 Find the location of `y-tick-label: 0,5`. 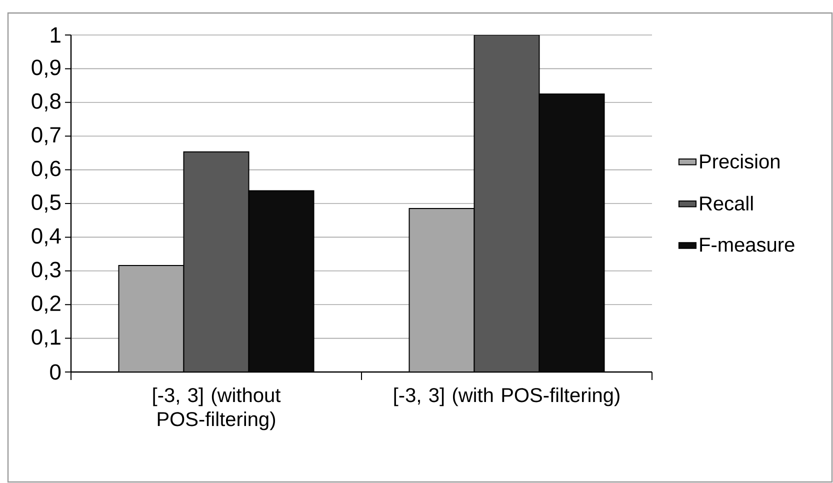

y-tick-label: 0,5 is located at coordinates (46, 203).